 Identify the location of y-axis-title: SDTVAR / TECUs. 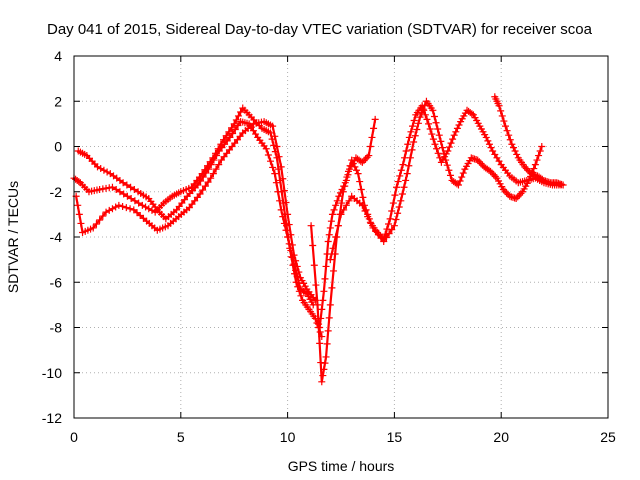
(13, 237).